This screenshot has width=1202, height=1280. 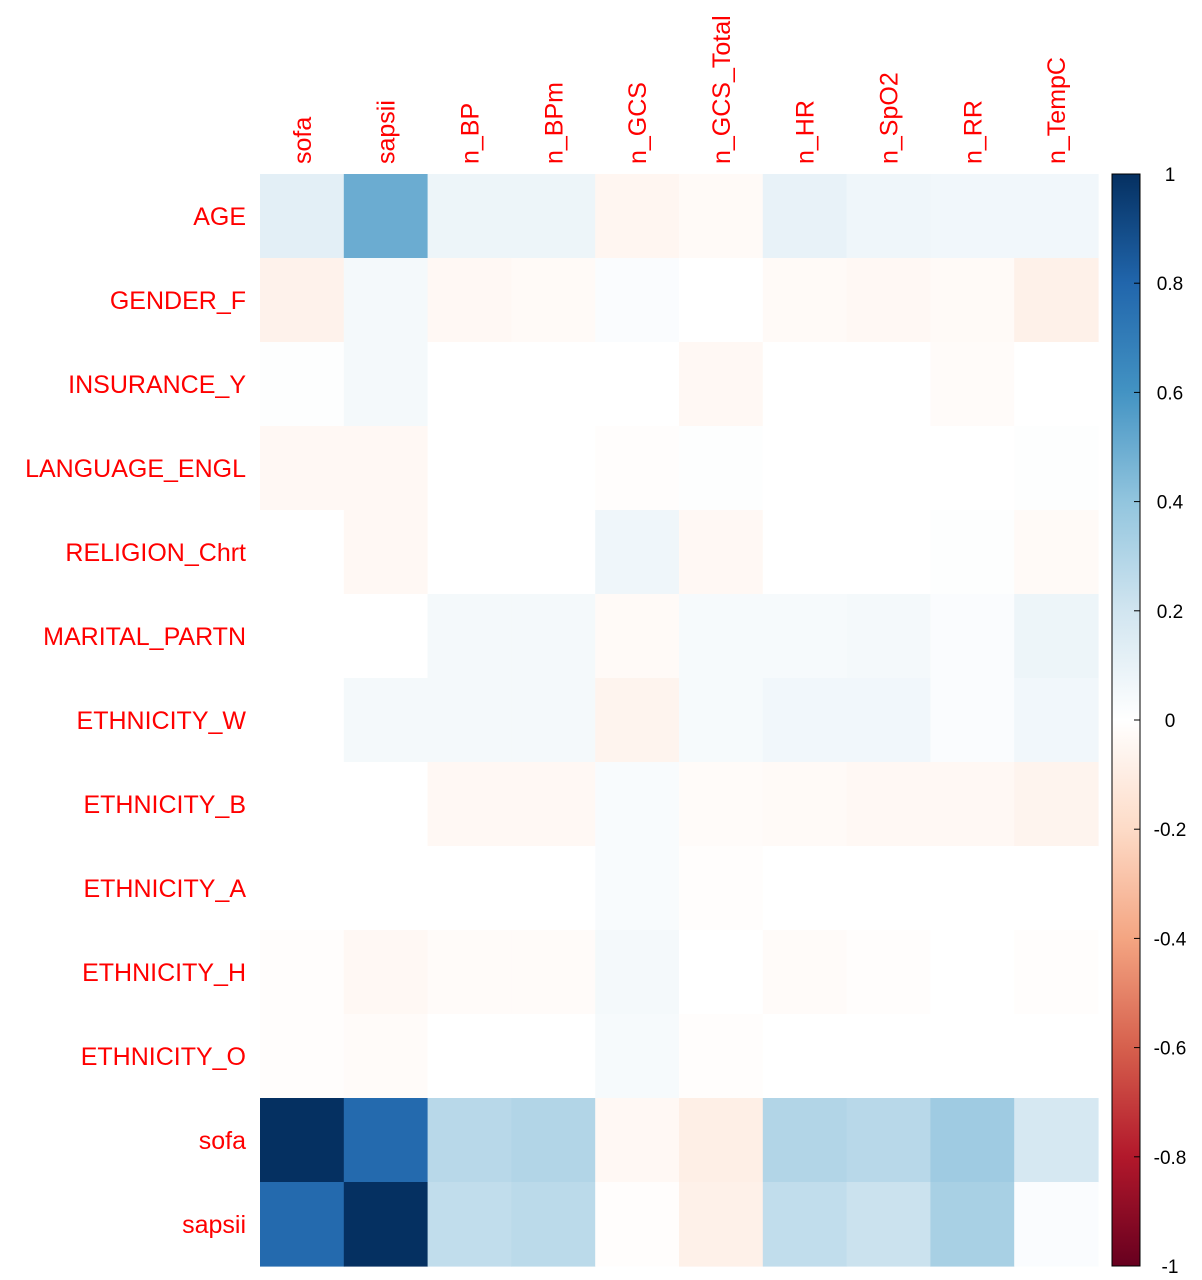 I want to click on row-label: ETHNICITY_O, so click(x=163, y=1057).